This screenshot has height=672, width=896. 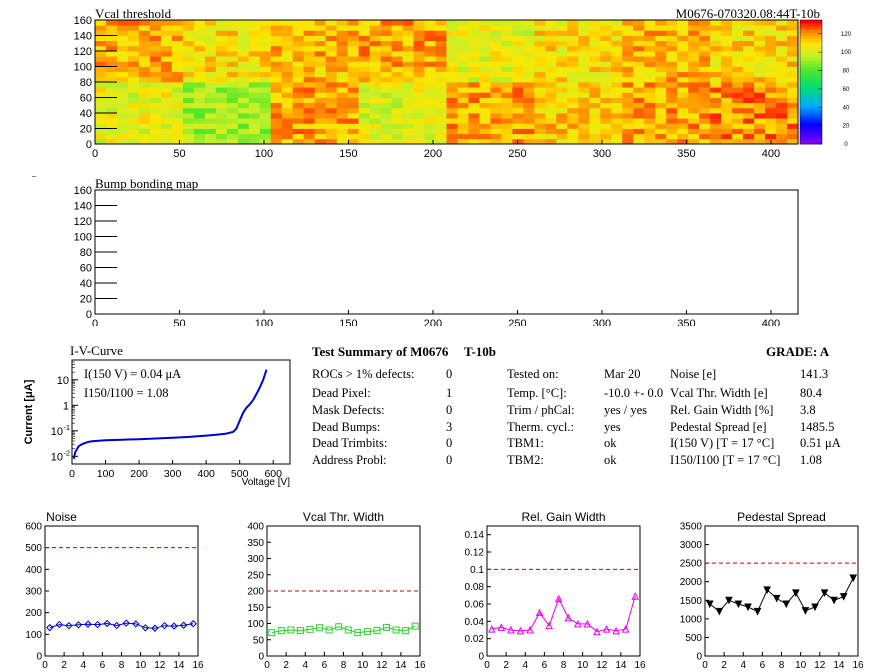 I want to click on color-scale-step, so click(x=811, y=90).